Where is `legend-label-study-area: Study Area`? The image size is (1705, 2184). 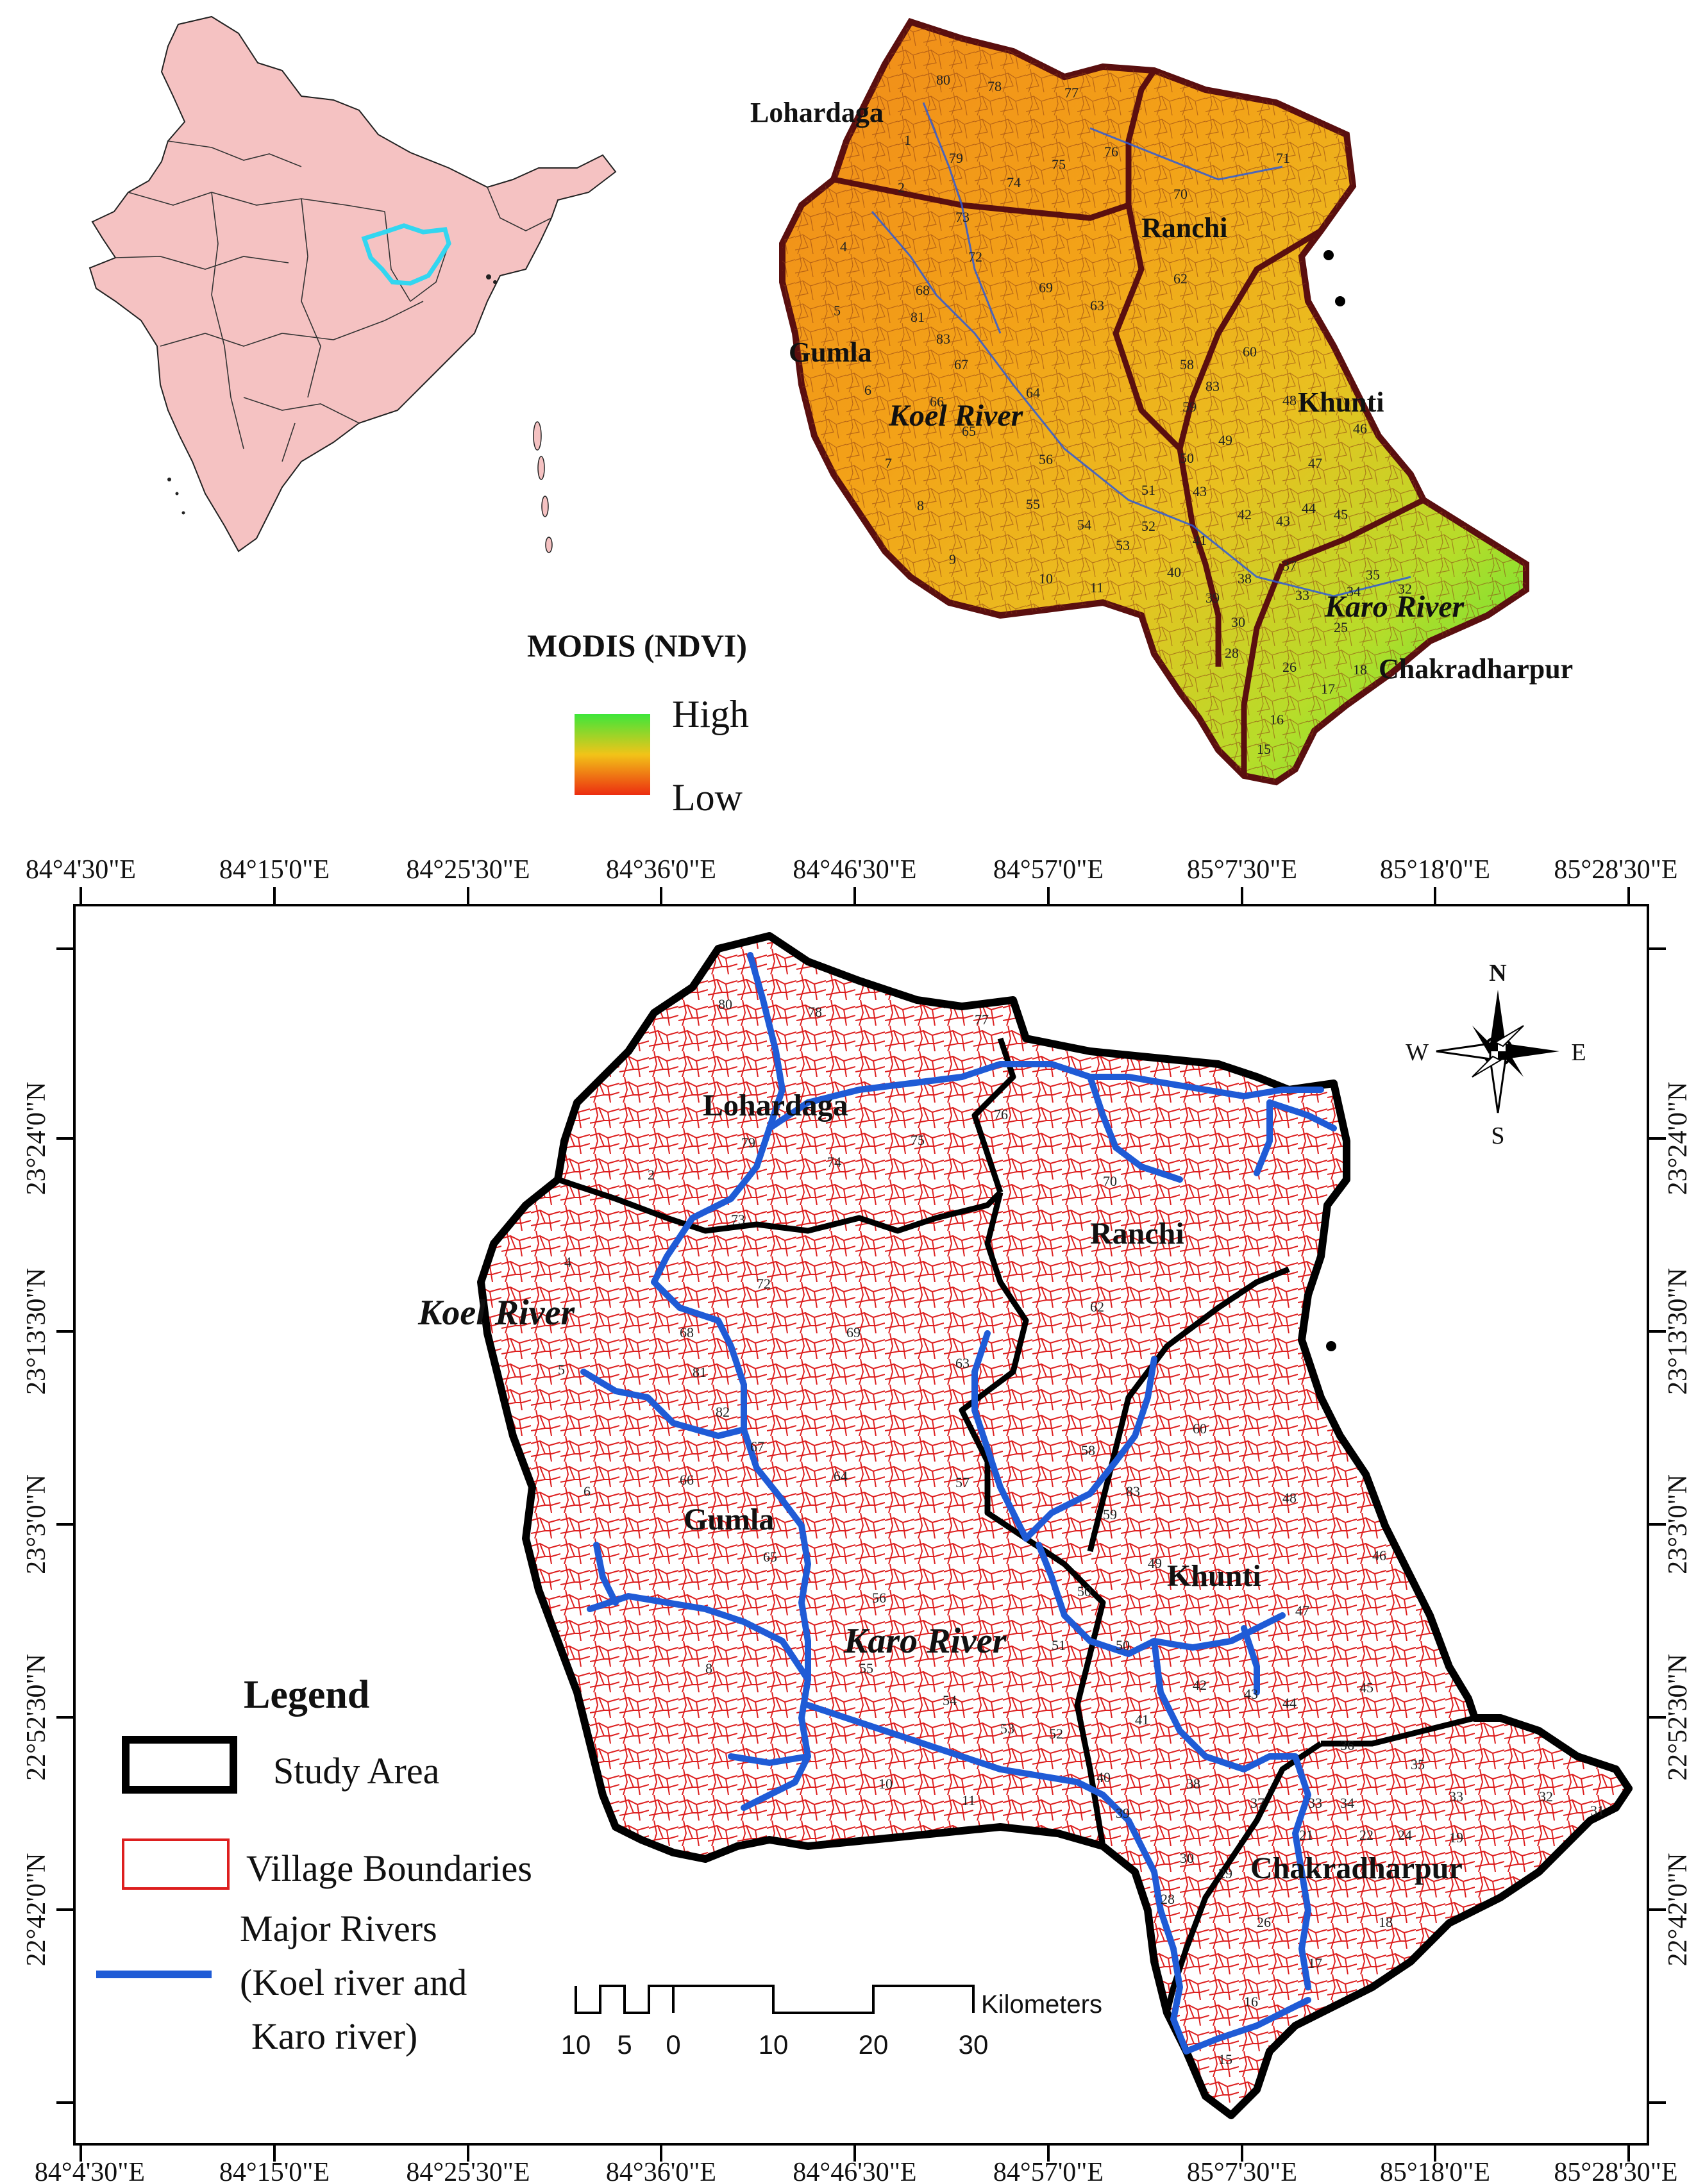
legend-label-study-area: Study Area is located at coordinates (356, 1771).